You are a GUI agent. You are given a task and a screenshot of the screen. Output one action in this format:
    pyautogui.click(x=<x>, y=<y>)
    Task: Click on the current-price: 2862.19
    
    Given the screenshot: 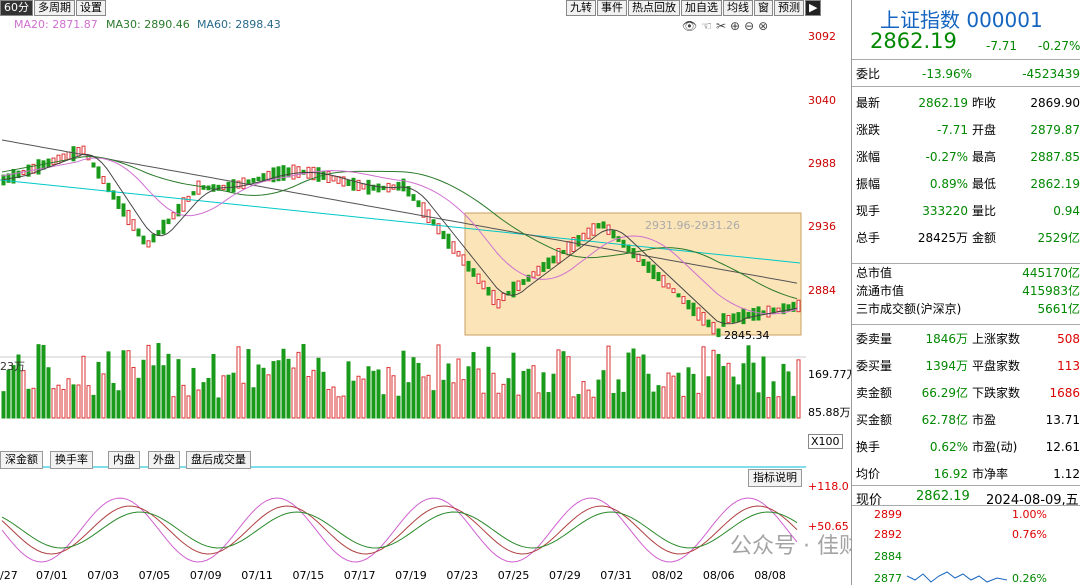 What is the action you would take?
    pyautogui.click(x=913, y=41)
    